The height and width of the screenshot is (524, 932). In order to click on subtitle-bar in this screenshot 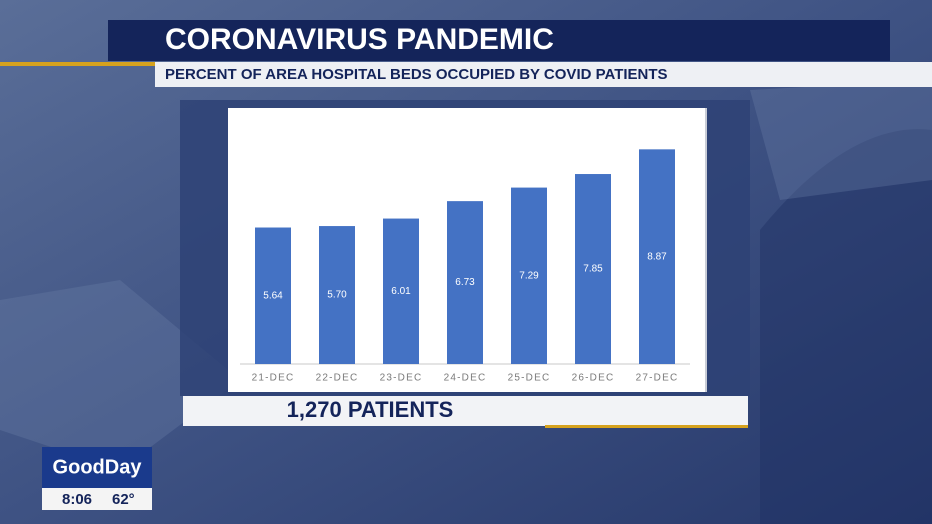, I will do `click(543, 74)`.